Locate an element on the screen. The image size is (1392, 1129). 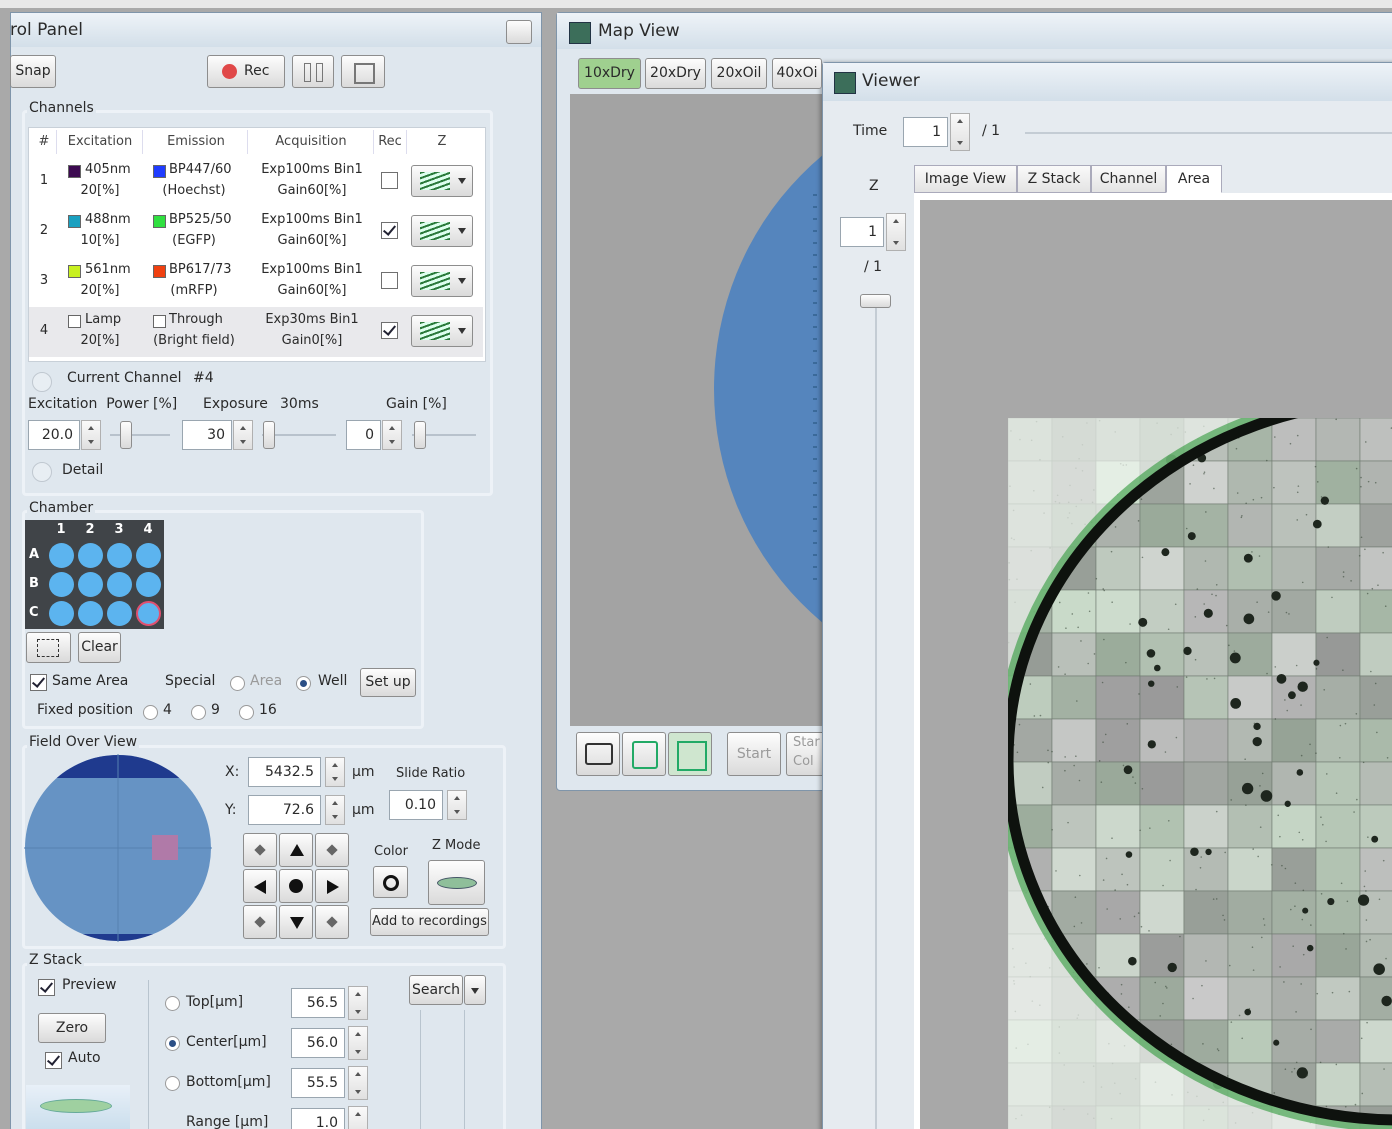
zero-button: Zero is located at coordinates (72, 1028).